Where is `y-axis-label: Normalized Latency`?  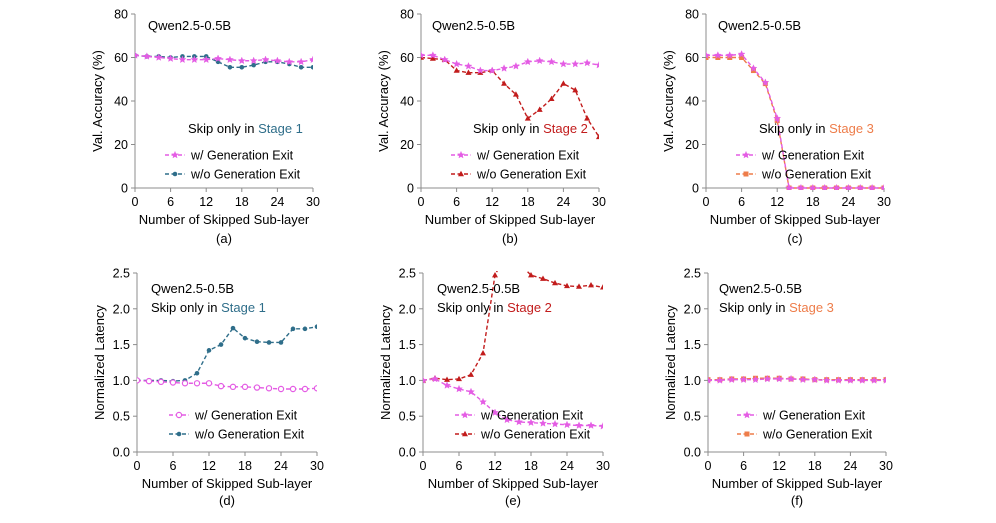
y-axis-label: Normalized Latency is located at coordinates (385, 362).